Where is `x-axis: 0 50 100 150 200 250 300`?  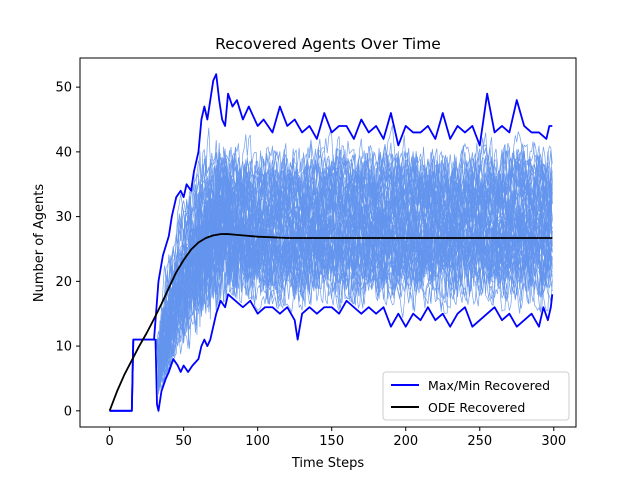
x-axis: 0 50 100 150 200 250 300 is located at coordinates (335, 438).